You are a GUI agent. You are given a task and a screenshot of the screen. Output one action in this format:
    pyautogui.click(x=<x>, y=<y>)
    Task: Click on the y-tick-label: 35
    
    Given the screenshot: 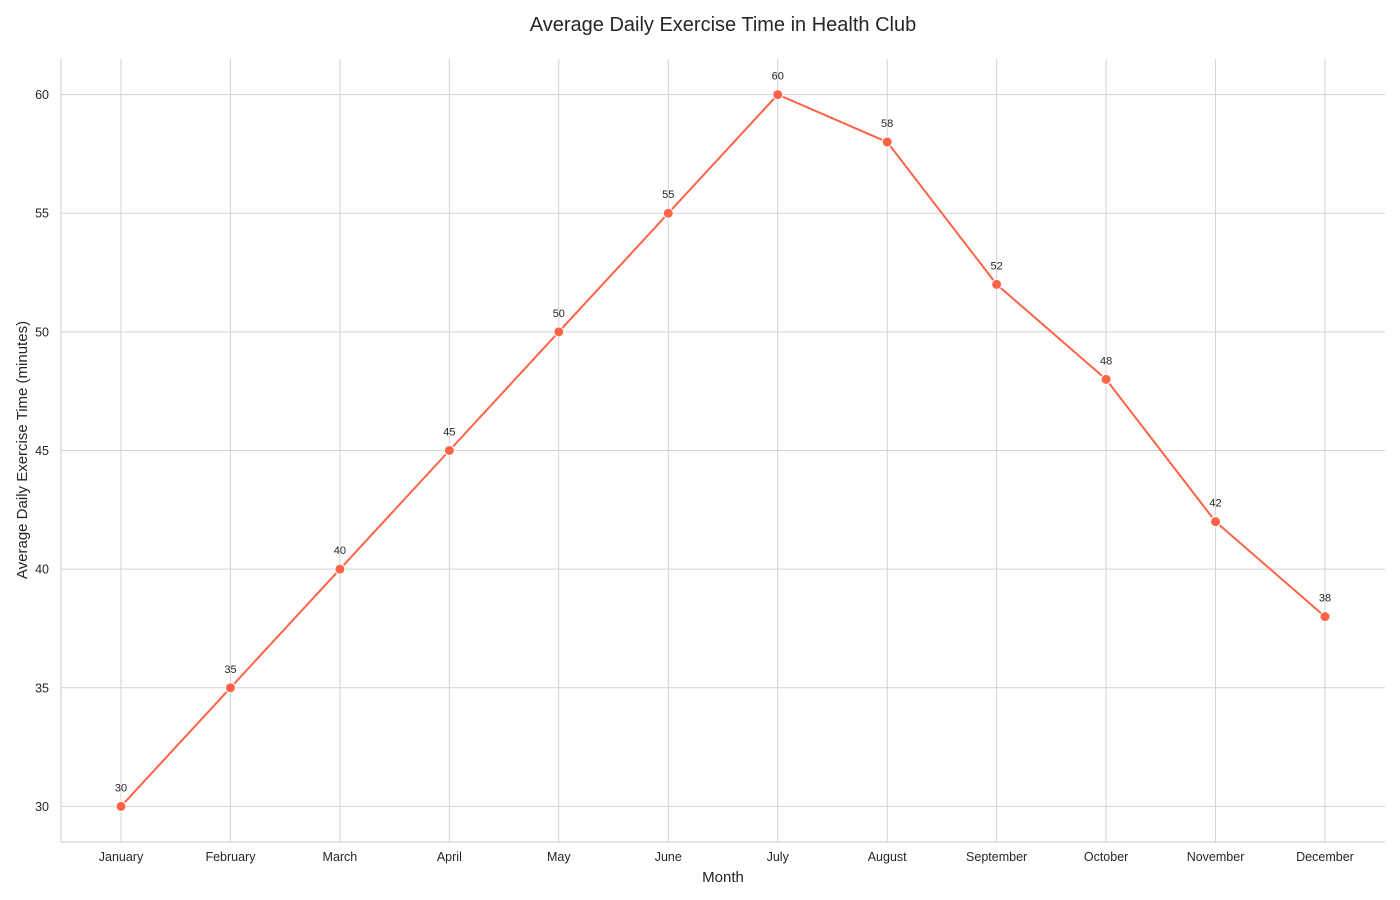 What is the action you would take?
    pyautogui.click(x=42, y=688)
    